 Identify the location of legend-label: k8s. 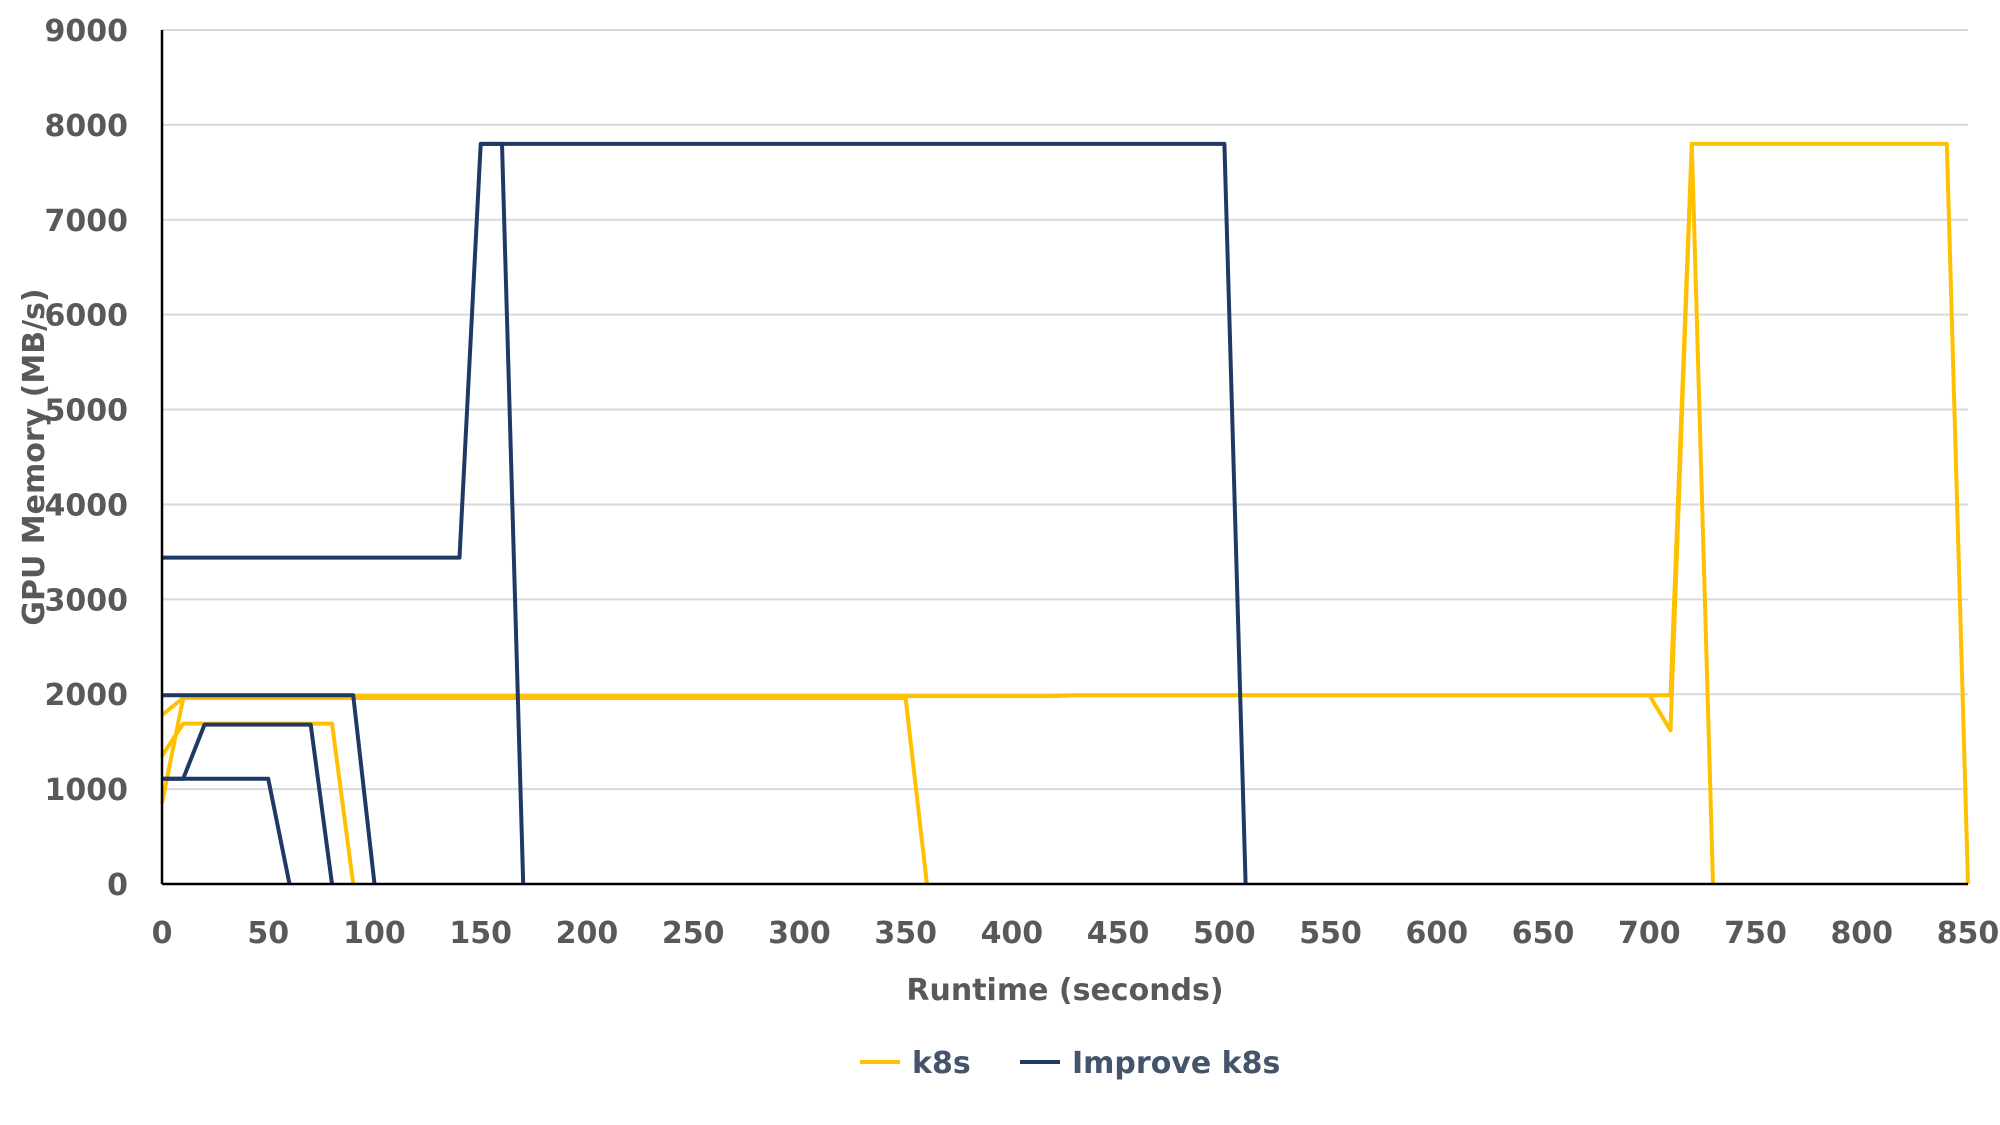
(941, 1063).